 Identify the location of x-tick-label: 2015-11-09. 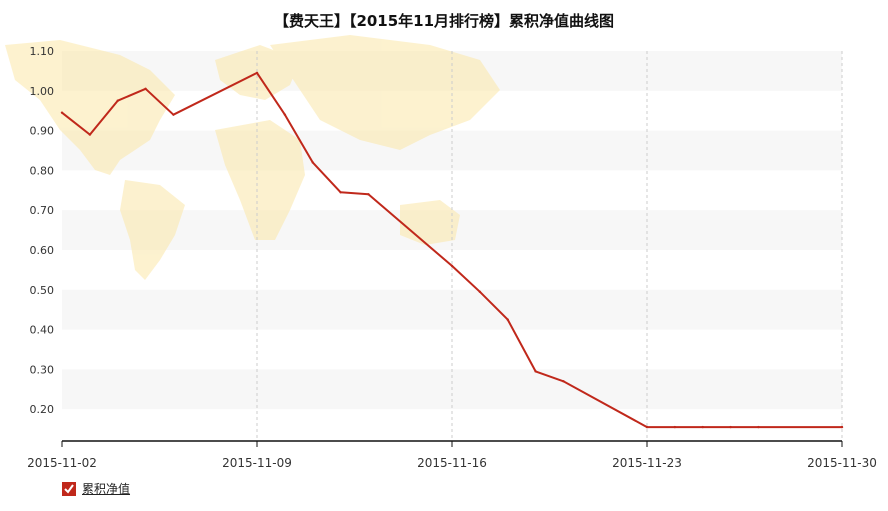
(257, 463).